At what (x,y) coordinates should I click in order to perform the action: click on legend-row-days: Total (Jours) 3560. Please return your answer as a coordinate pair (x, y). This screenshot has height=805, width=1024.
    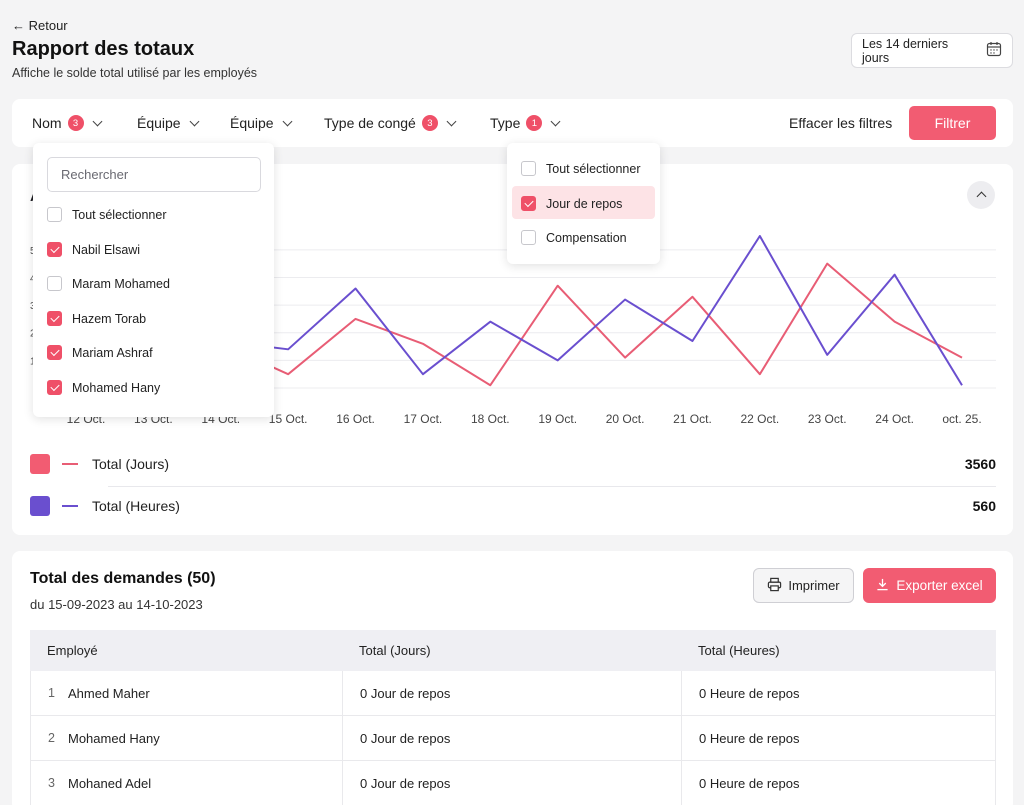
    Looking at the image, I should click on (513, 464).